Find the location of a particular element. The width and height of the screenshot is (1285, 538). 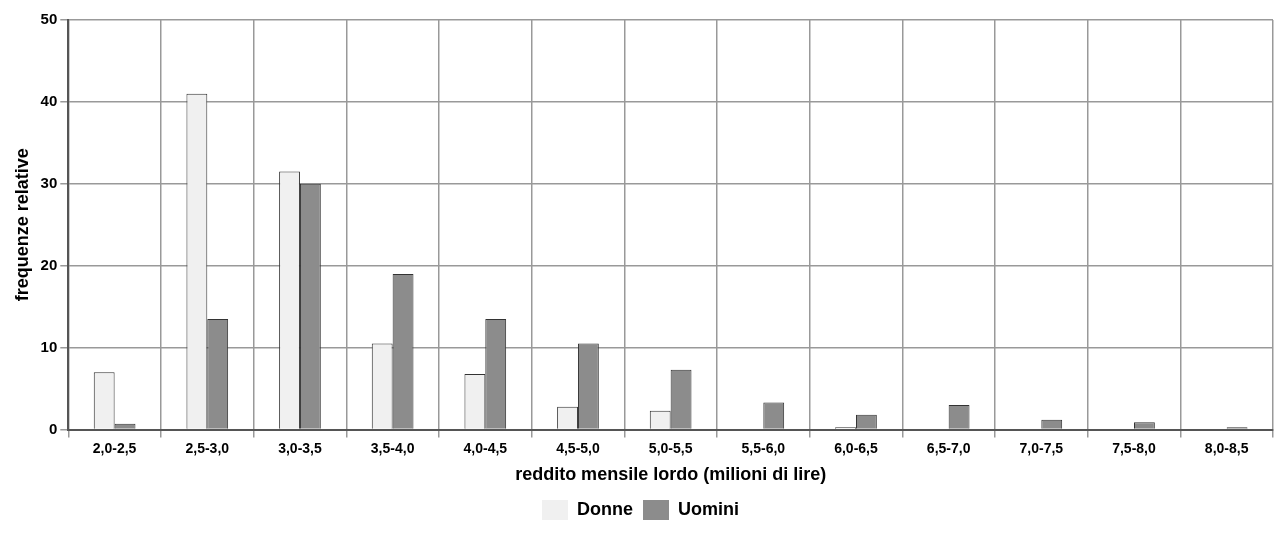

y-tick-label: 20 is located at coordinates (49, 264).